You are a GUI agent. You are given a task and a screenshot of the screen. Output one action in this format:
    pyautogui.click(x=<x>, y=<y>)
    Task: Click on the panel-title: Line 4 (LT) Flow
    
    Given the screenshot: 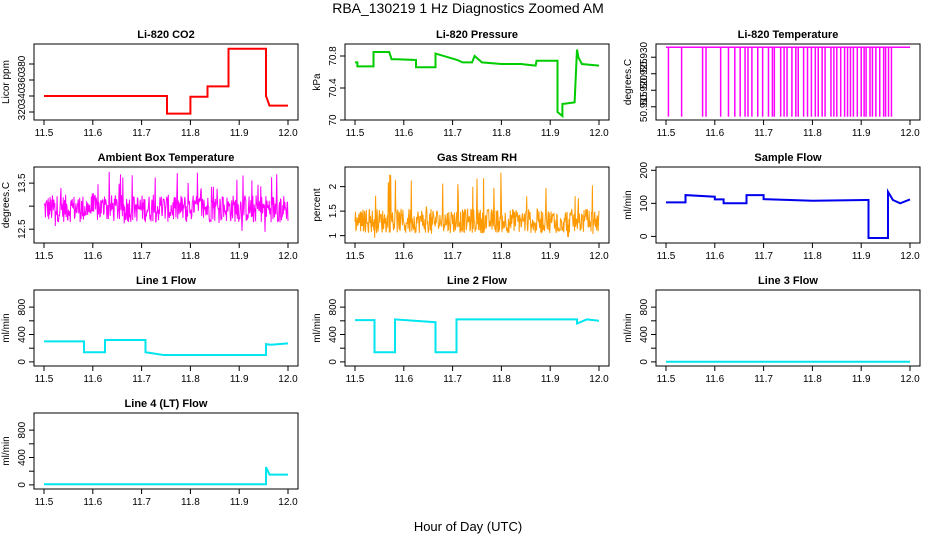 What is the action you would take?
    pyautogui.click(x=166, y=404)
    